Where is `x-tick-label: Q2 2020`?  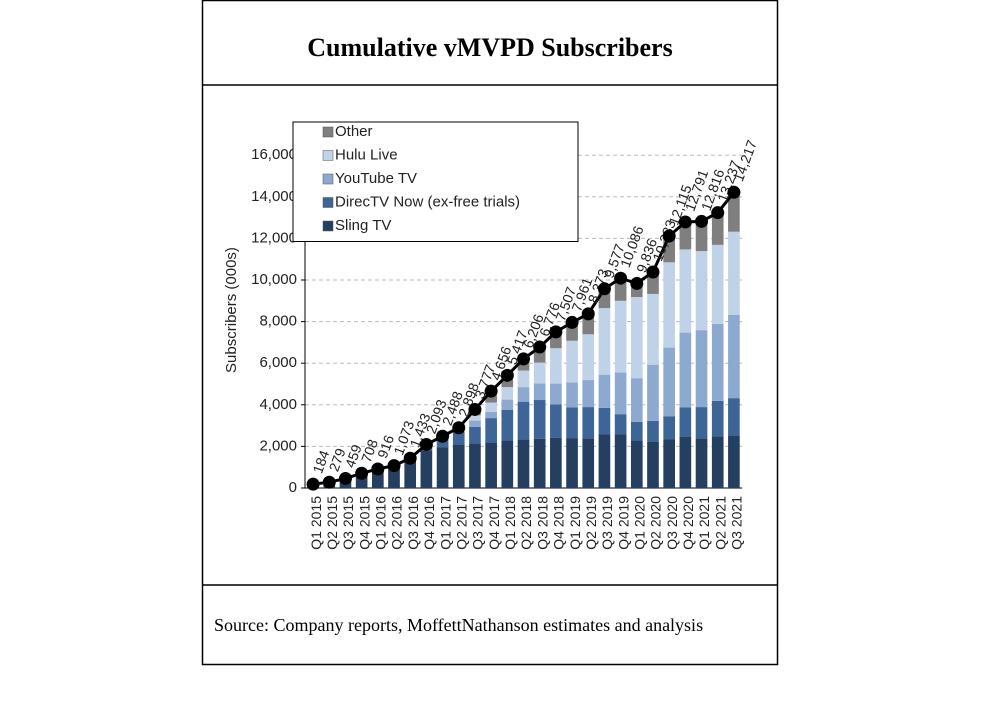 x-tick-label: Q2 2020 is located at coordinates (656, 523).